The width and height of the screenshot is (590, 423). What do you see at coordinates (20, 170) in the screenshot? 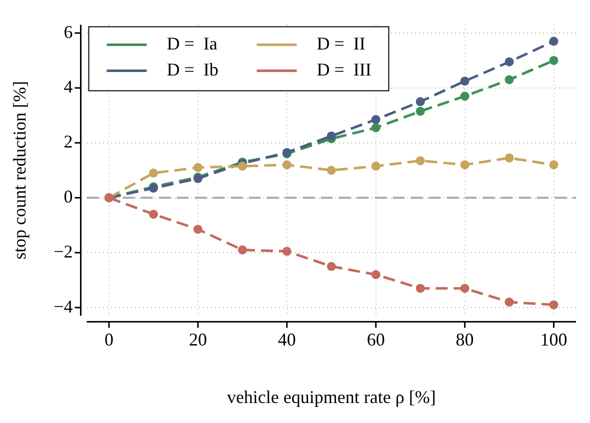
I see `y-axis-title: stop count reduction [%]` at bounding box center [20, 170].